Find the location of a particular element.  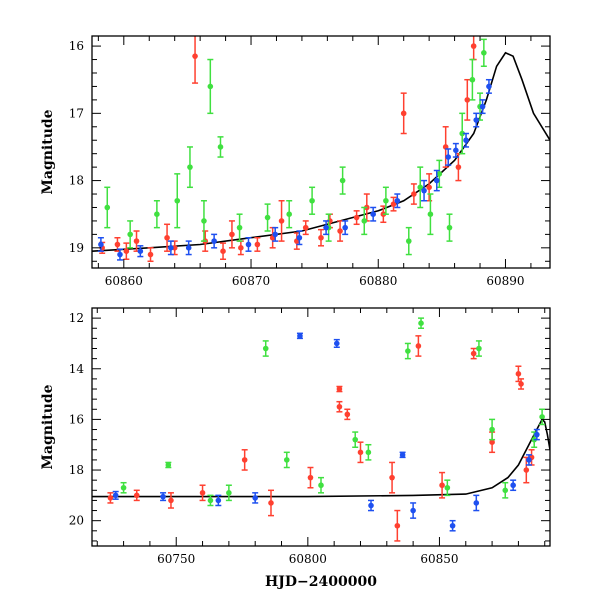

model-curve is located at coordinates (321, 458).